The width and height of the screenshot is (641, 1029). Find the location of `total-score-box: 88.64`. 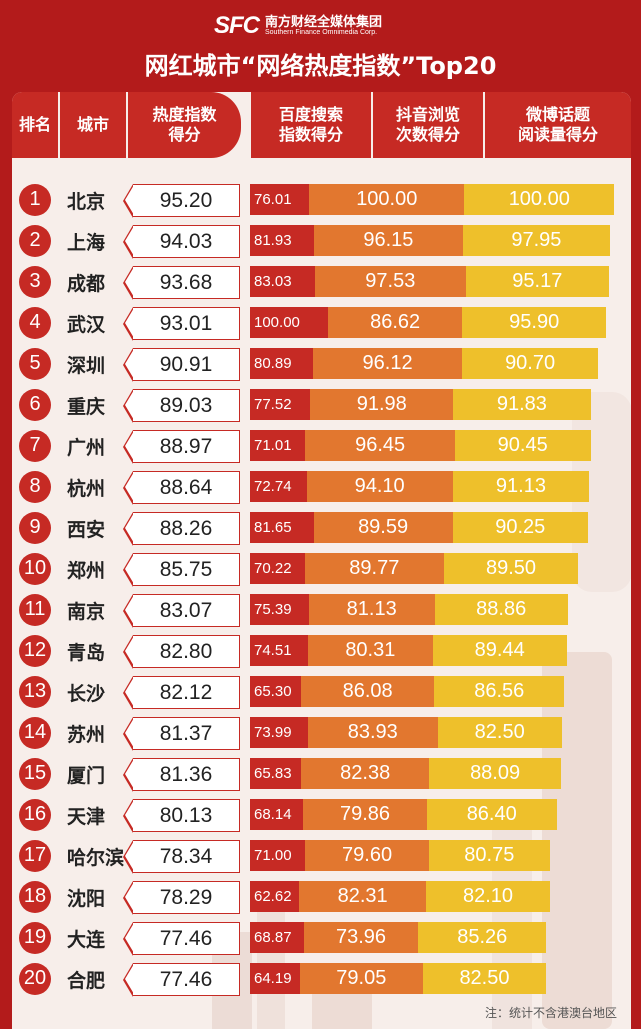

total-score-box: 88.64 is located at coordinates (181, 487).